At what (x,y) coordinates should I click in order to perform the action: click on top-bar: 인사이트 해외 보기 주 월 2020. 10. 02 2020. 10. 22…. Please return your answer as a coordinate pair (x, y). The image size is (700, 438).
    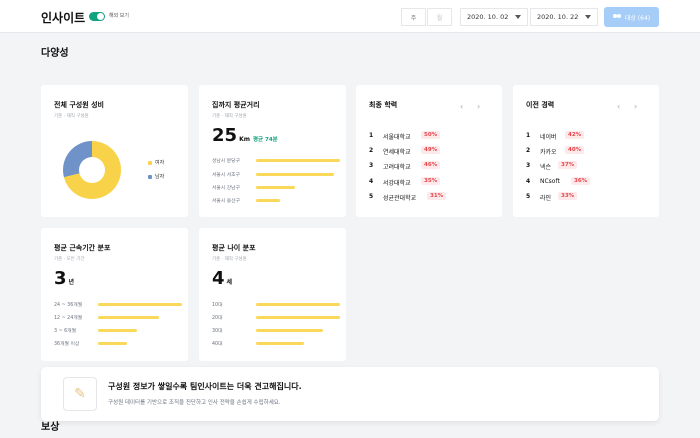
    Looking at the image, I should click on (350, 16).